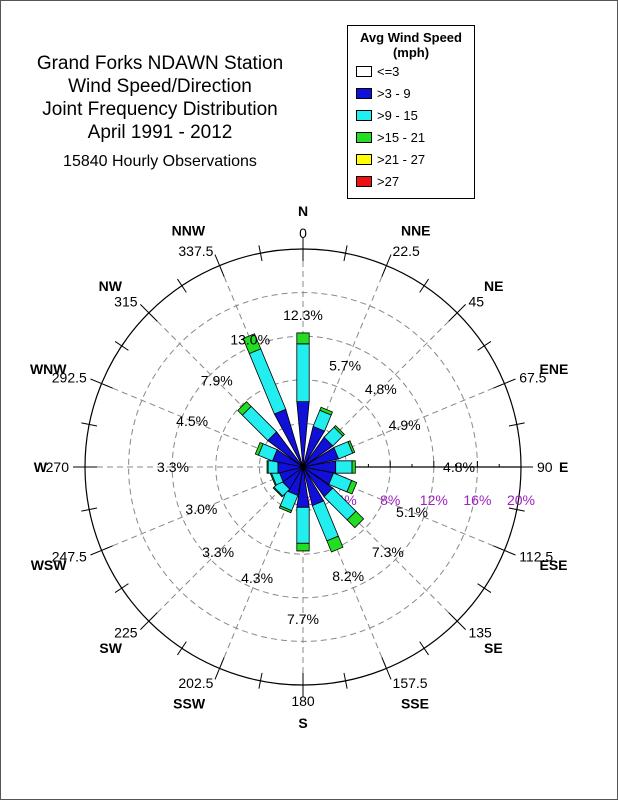  What do you see at coordinates (69, 377) in the screenshot?
I see `degree-label: 292.5` at bounding box center [69, 377].